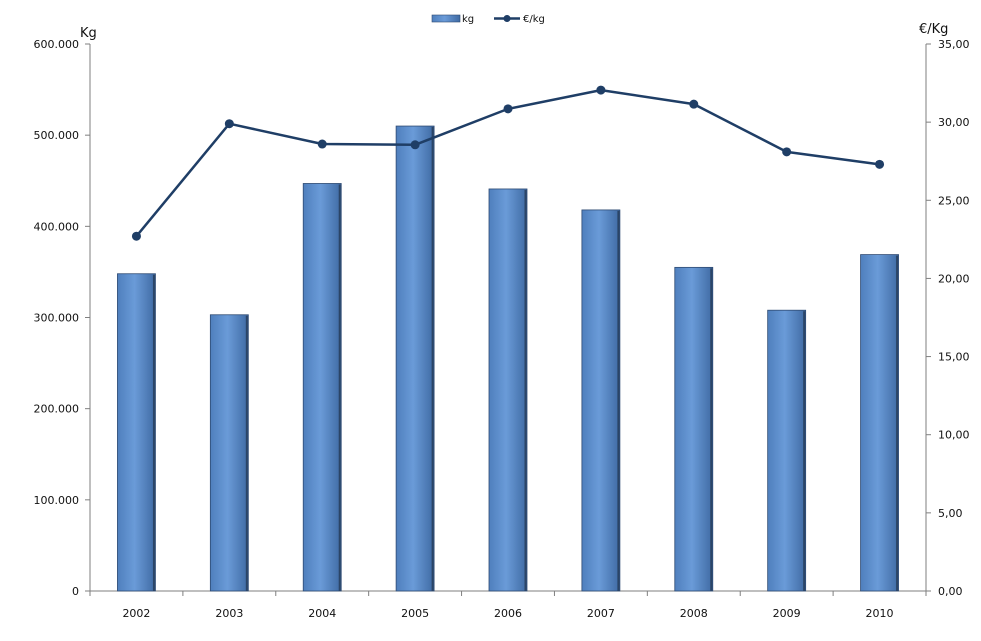 The width and height of the screenshot is (981, 641). I want to click on y-left-tick-label: 600.000, so click(57, 44).